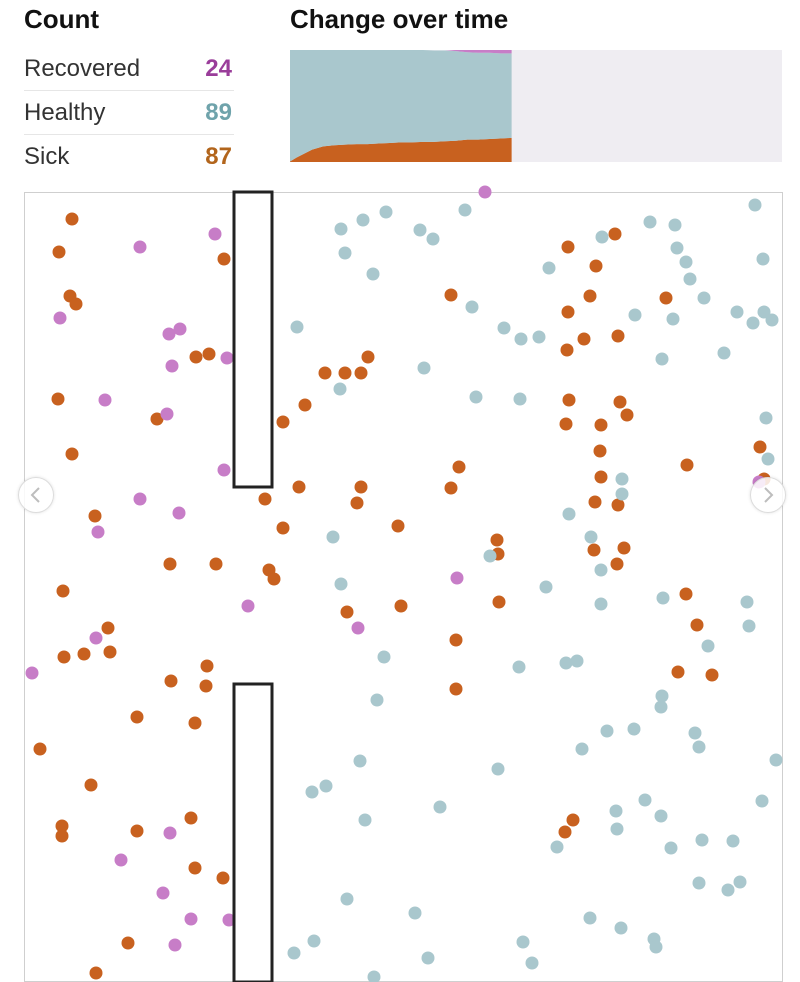  Describe the element at coordinates (253, 832) in the screenshot. I see `wall-bottom` at that location.